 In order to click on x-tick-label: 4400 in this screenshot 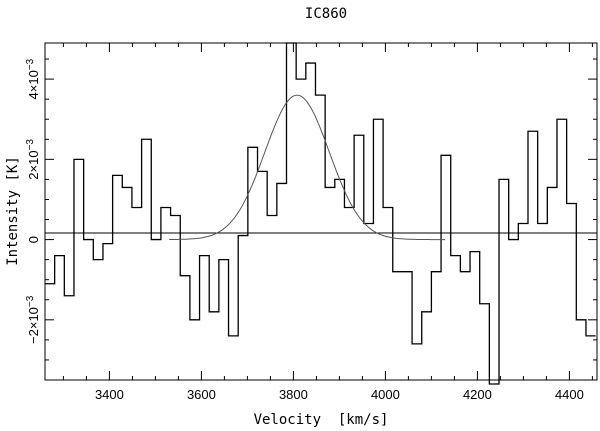, I will do `click(569, 394)`.